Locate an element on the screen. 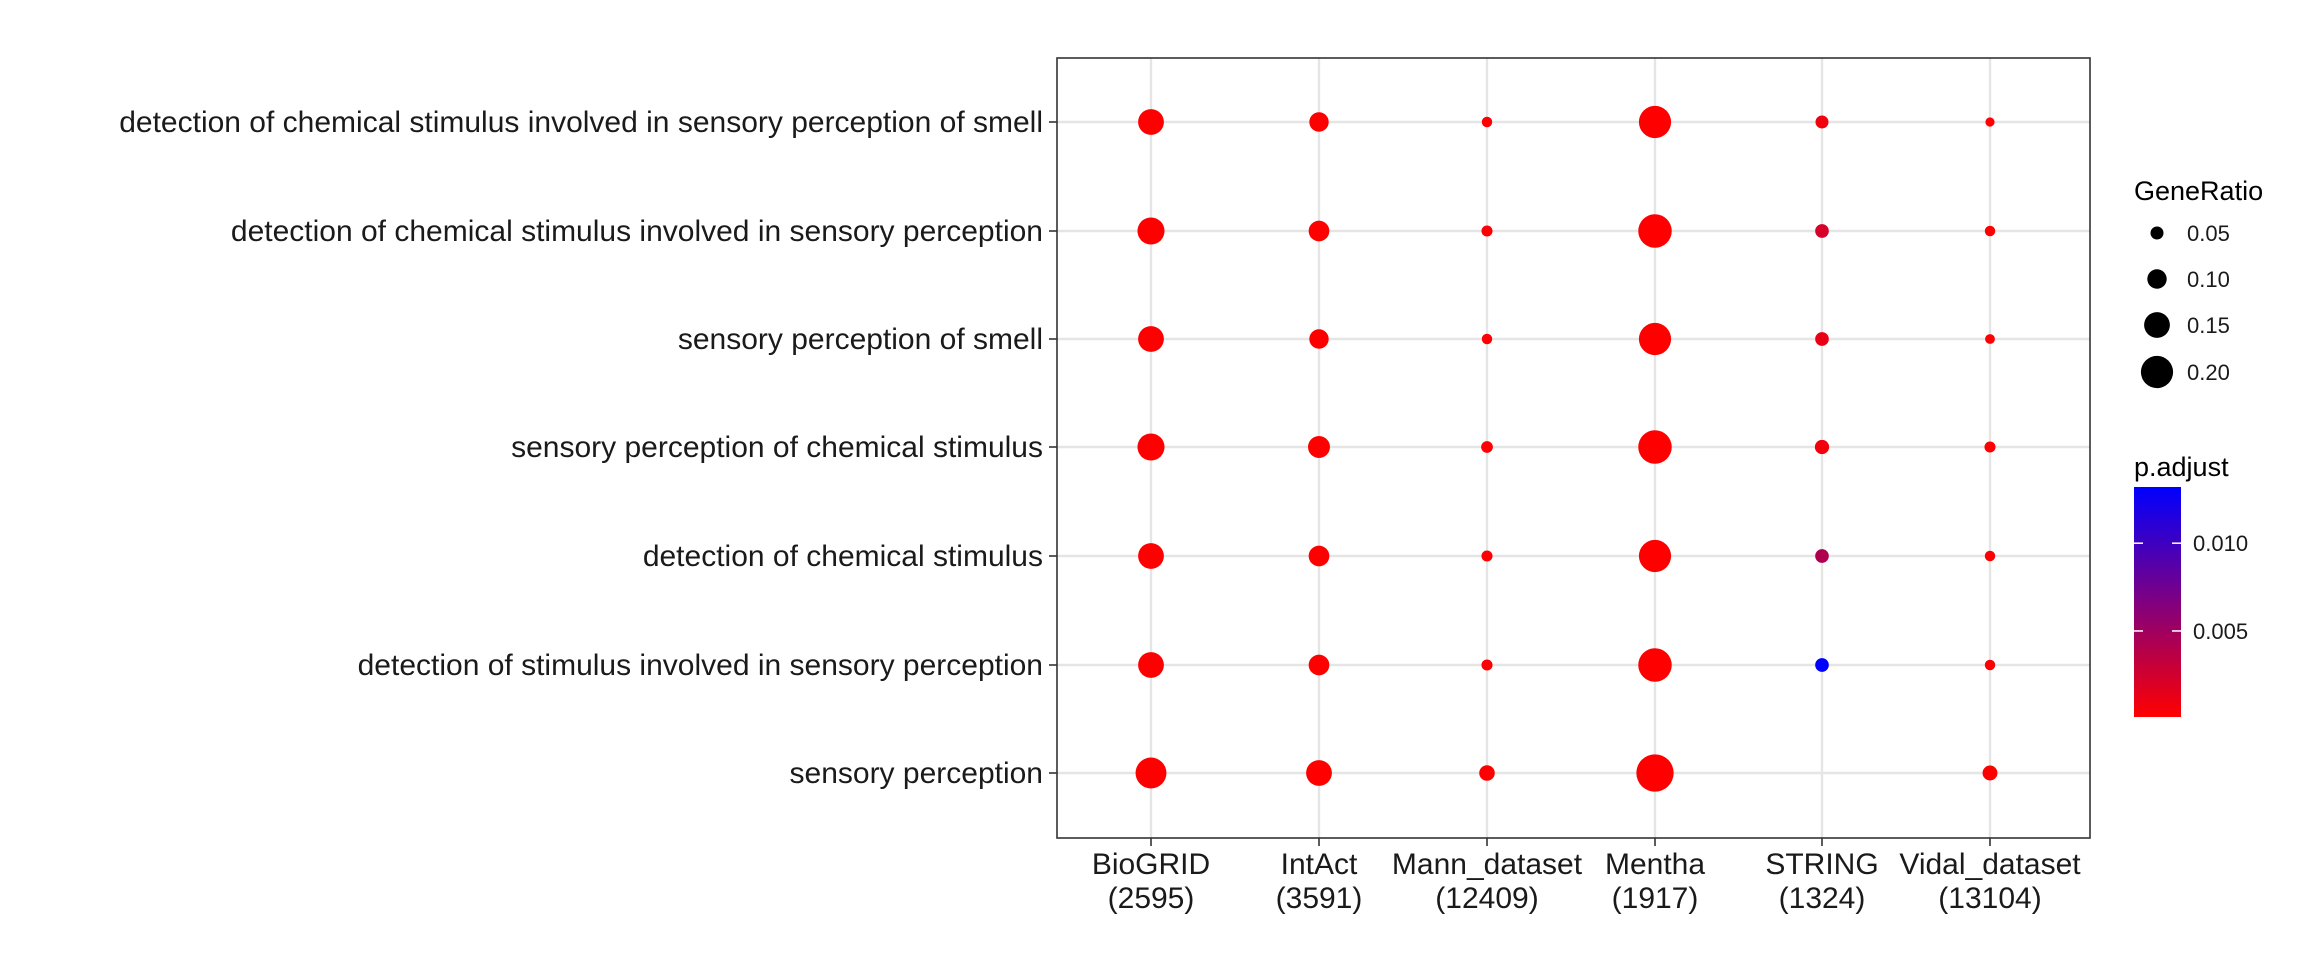 The height and width of the screenshot is (960, 2304). size-legend-label: 0.20 is located at coordinates (2208, 372).